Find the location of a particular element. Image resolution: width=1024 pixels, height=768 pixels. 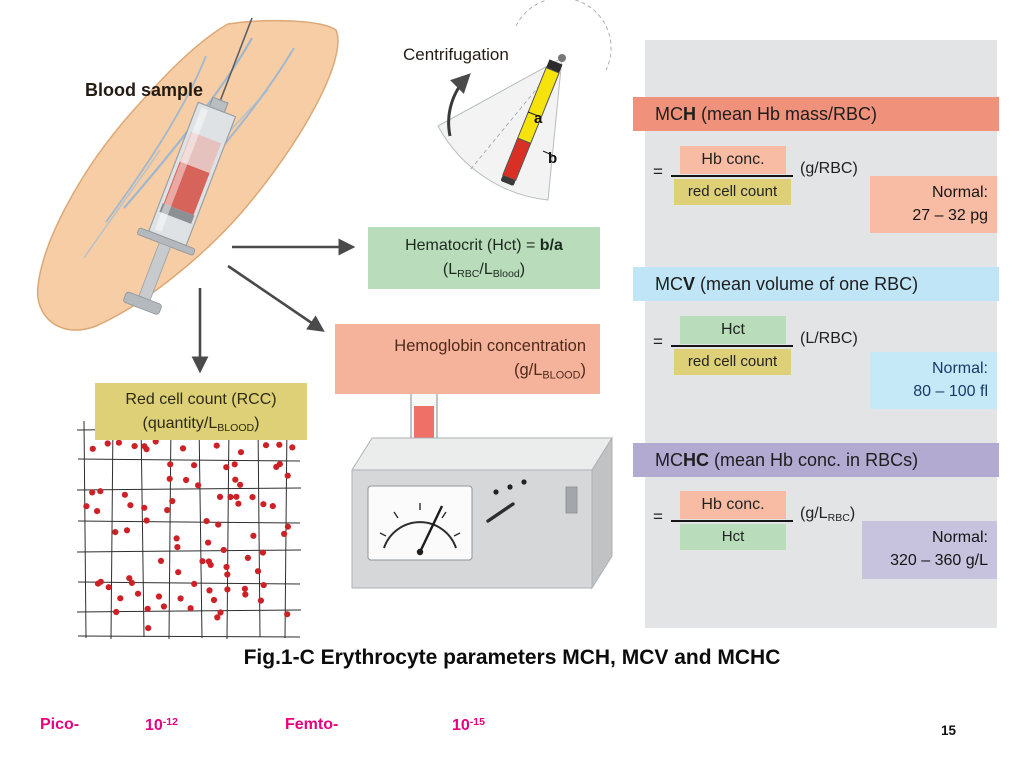

mch-equals-sign: = is located at coordinates (658, 171).